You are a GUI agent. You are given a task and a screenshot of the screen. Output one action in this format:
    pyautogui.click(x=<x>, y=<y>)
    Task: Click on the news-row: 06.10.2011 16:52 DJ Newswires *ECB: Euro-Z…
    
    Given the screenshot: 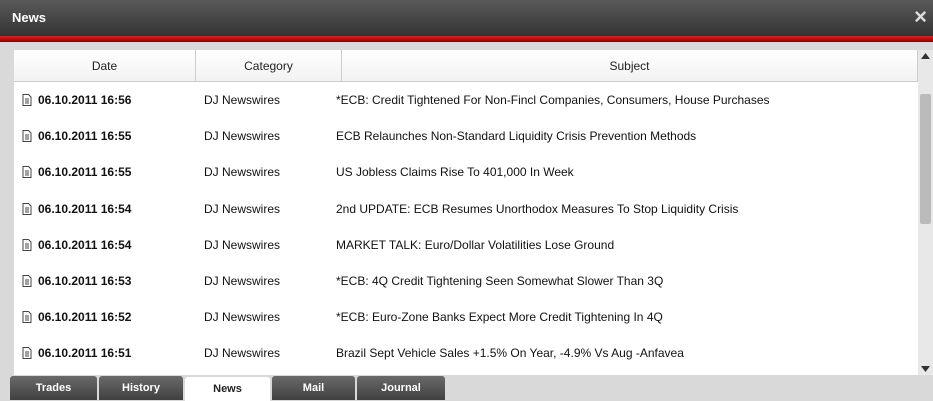 What is the action you would take?
    pyautogui.click(x=466, y=317)
    